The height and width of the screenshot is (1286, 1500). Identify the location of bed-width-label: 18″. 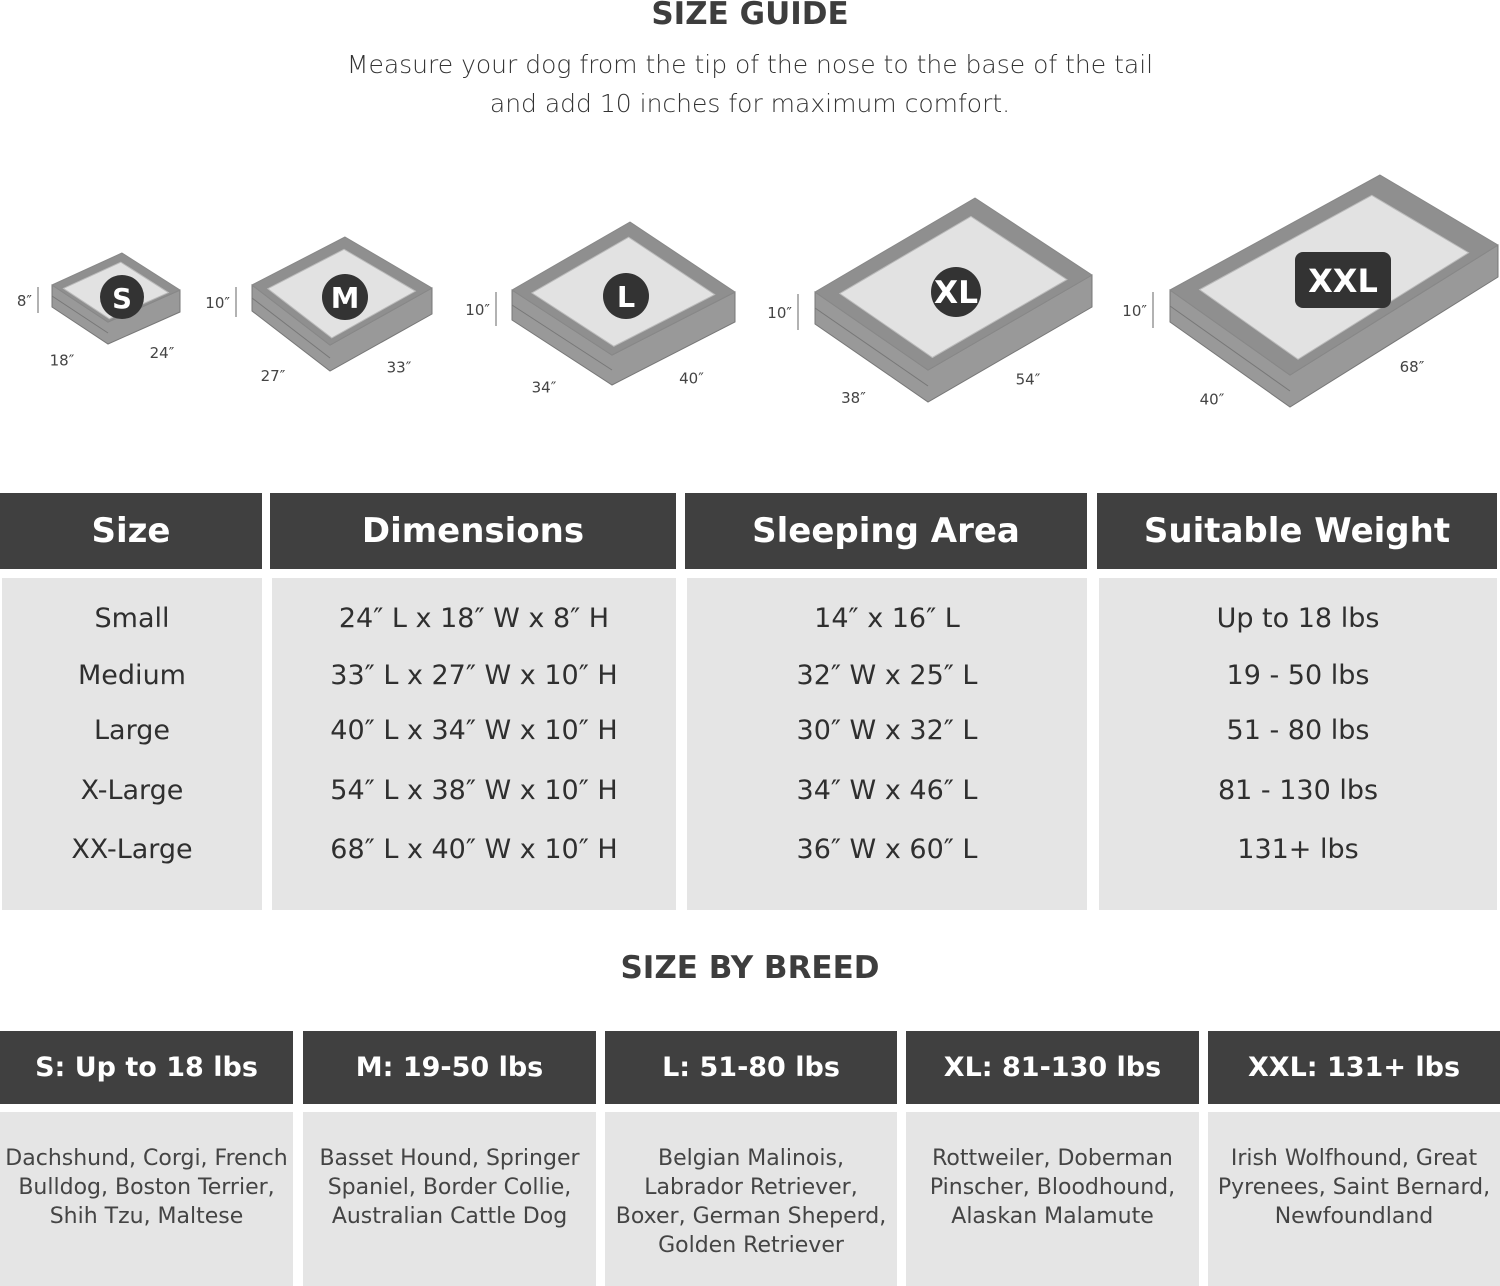
(62, 361).